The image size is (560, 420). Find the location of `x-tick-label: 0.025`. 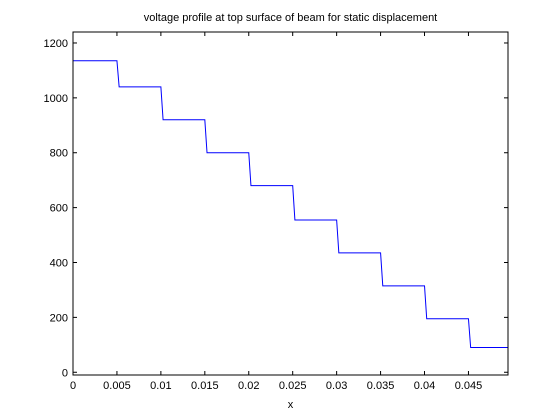

x-tick-label: 0.025 is located at coordinates (293, 386).